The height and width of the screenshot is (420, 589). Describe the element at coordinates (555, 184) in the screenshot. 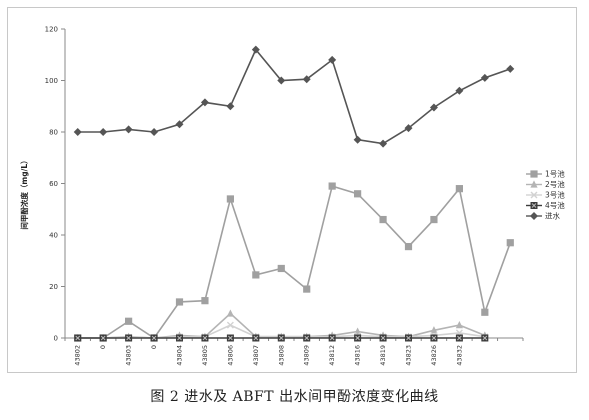

I see `legend-label: 2号池` at that location.